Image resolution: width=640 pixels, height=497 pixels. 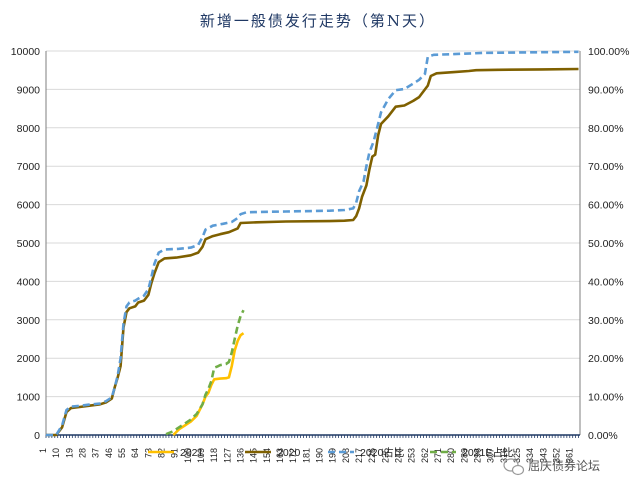 I want to click on x-tick-label: 298, so click(x=478, y=455).